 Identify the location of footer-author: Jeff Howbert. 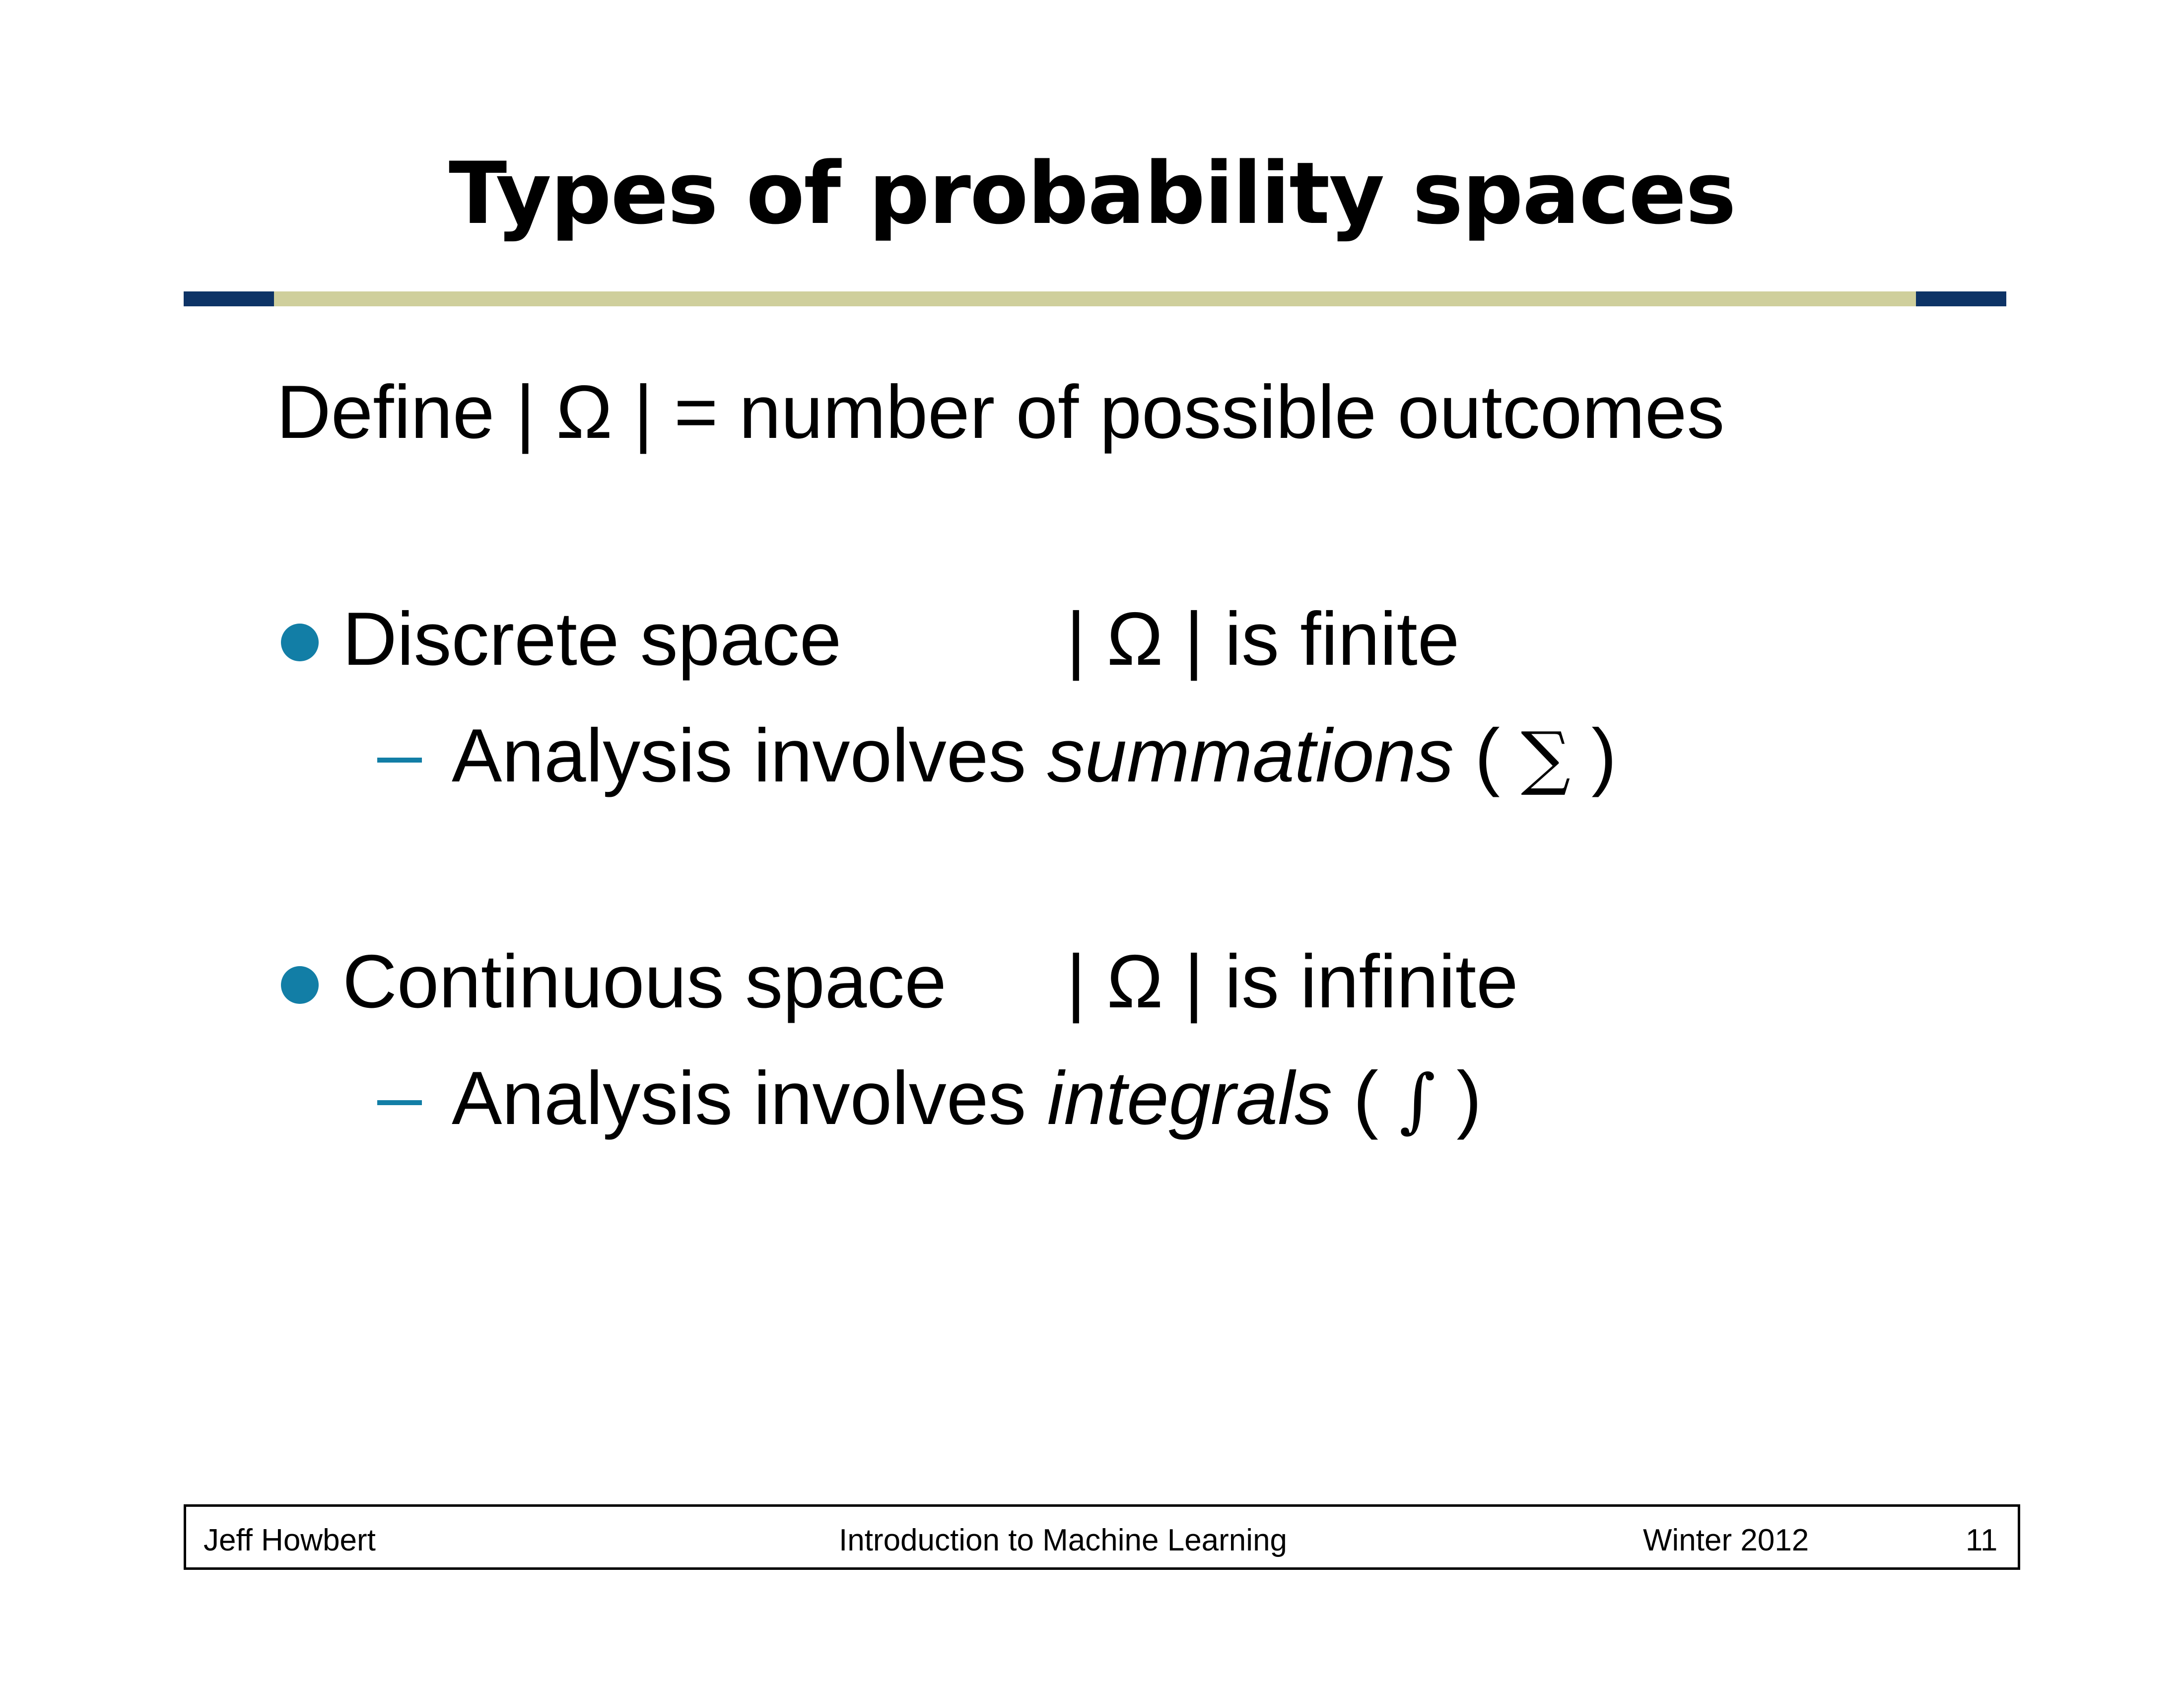
(290, 1540).